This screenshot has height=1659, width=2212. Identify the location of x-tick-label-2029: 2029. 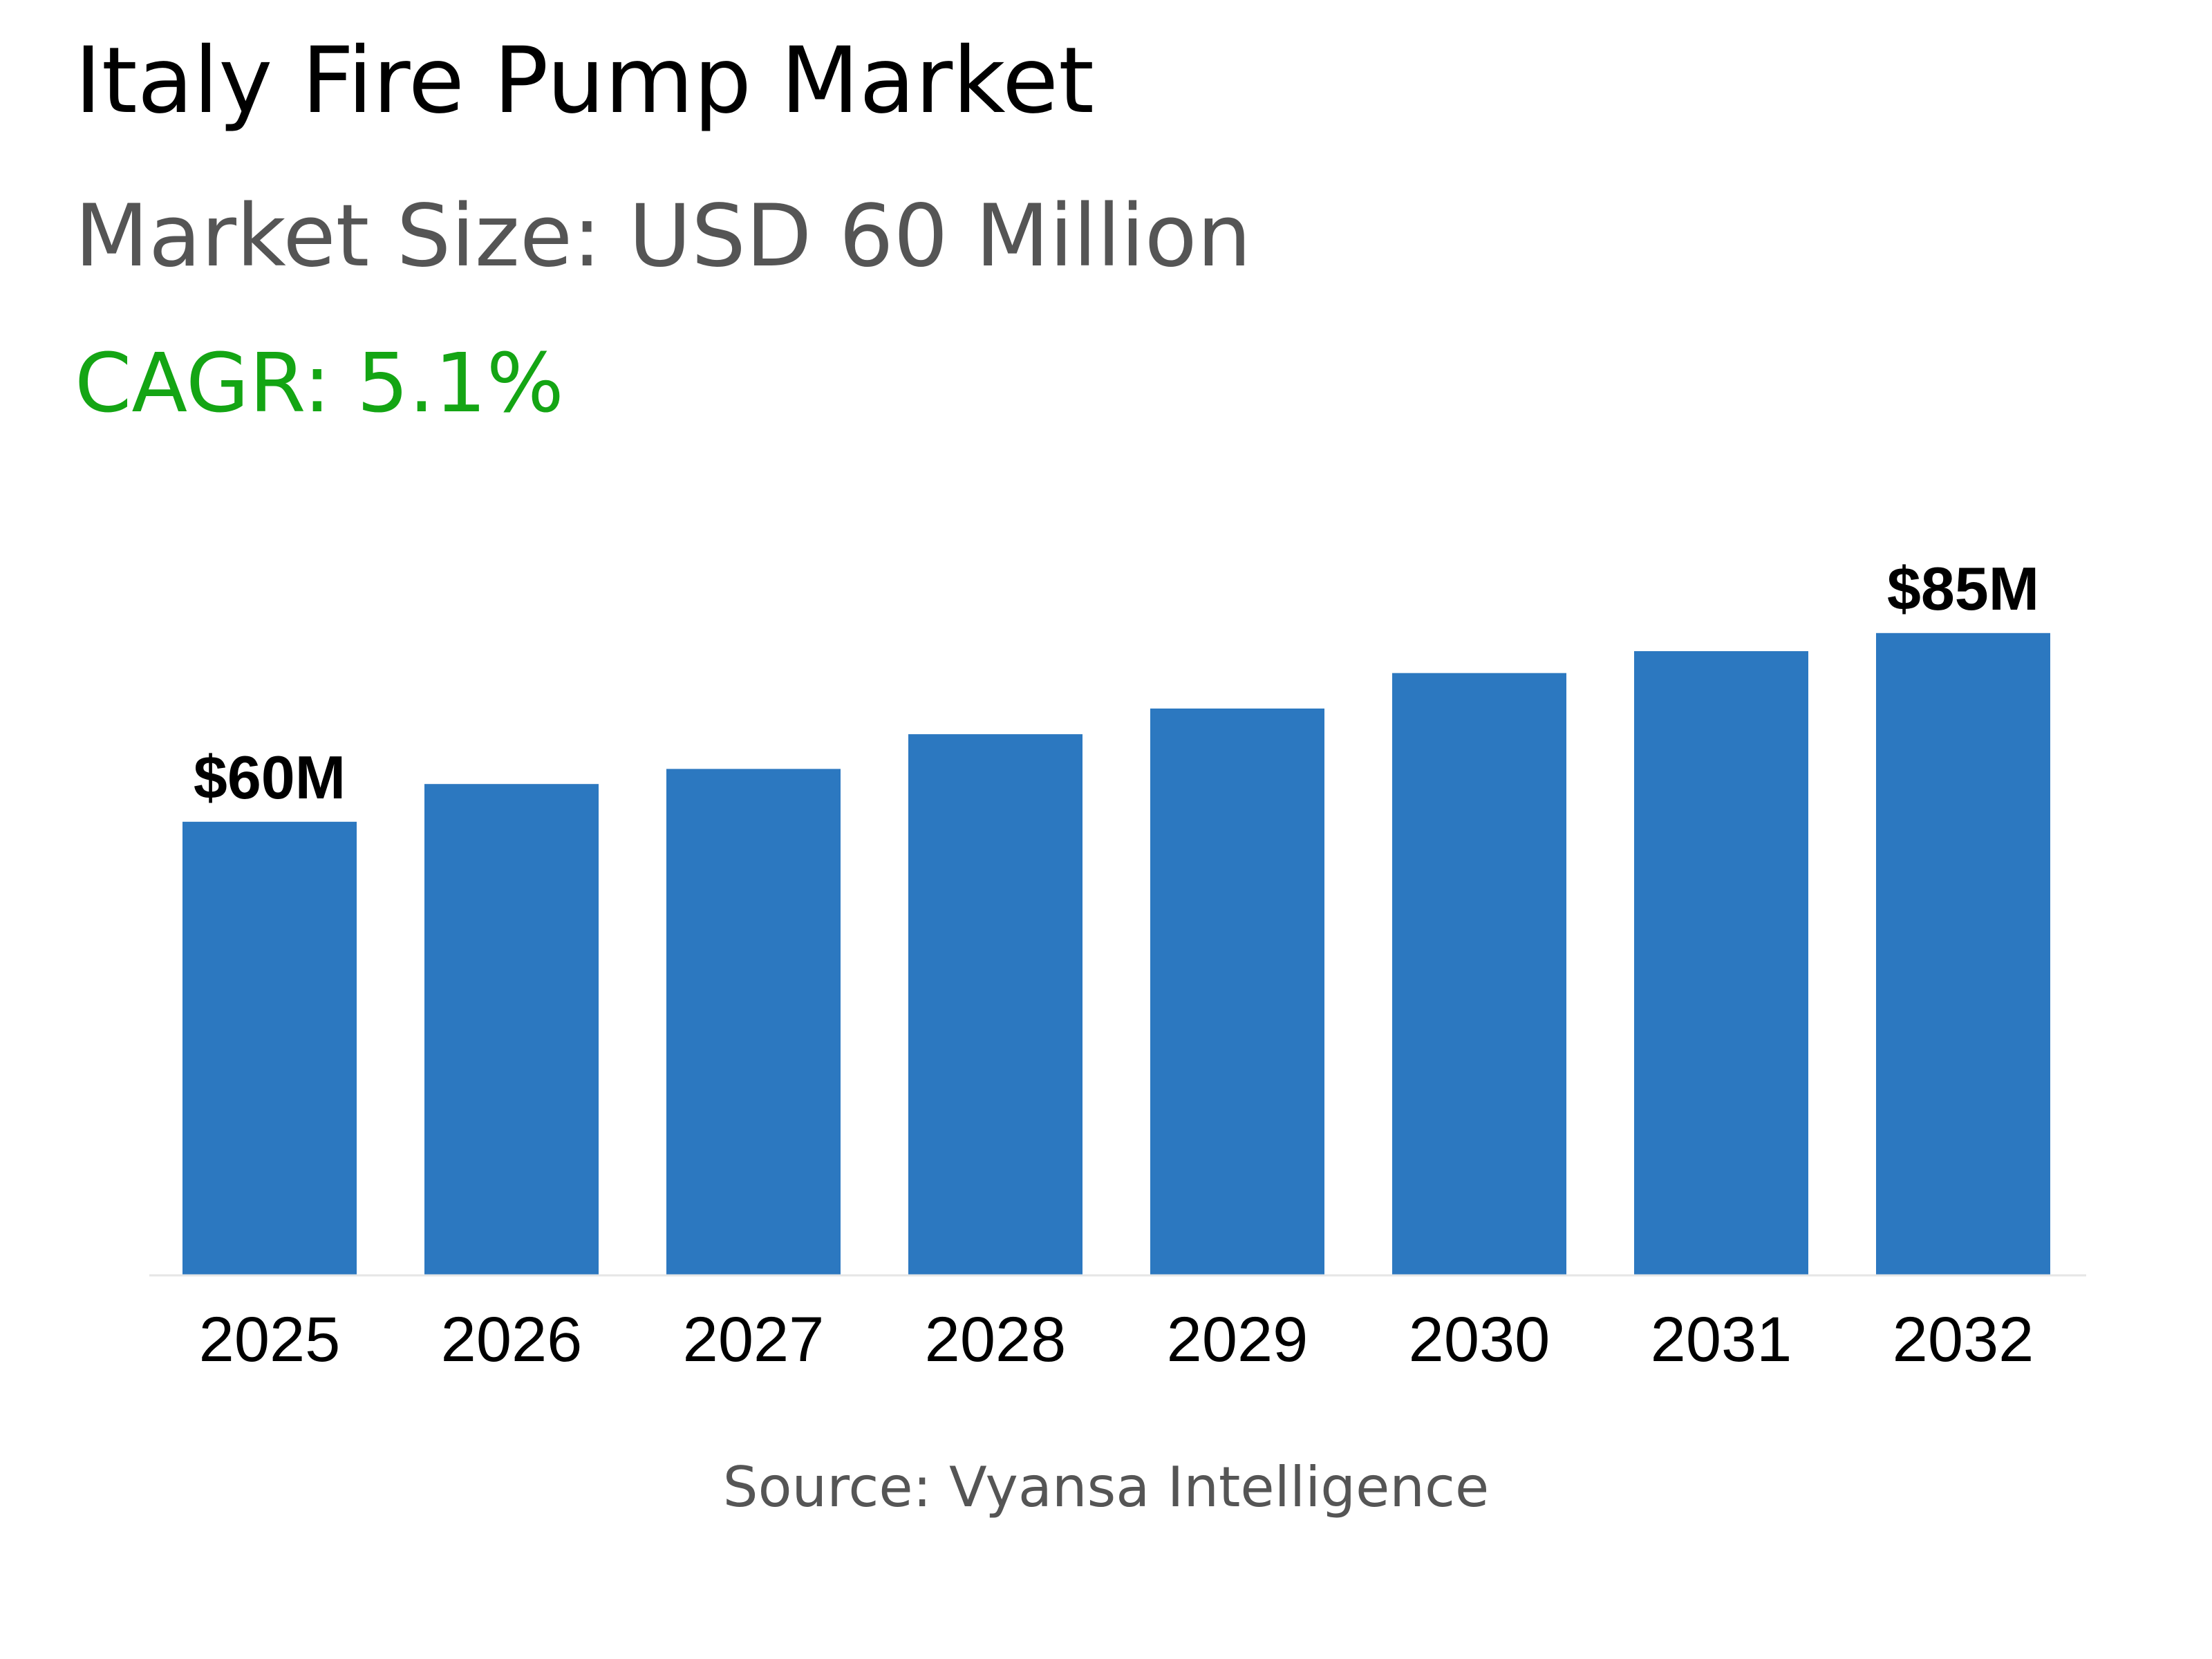
(1238, 1339).